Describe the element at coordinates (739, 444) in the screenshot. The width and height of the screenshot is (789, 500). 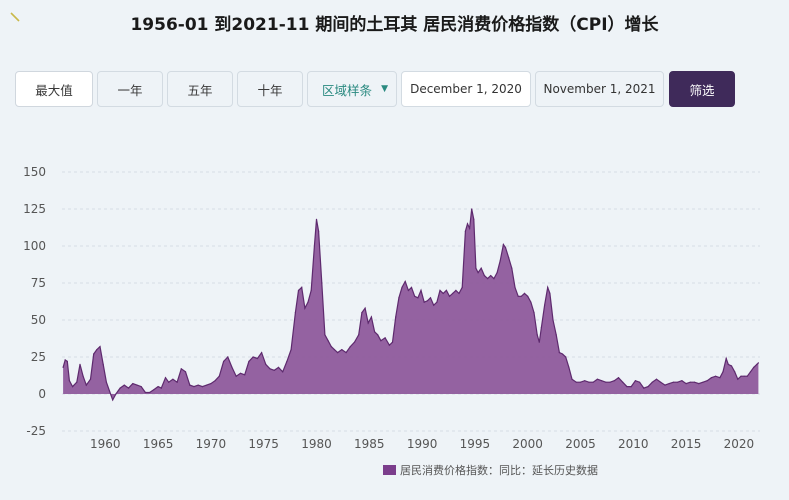
I see `x-tick-label: 2020` at that location.